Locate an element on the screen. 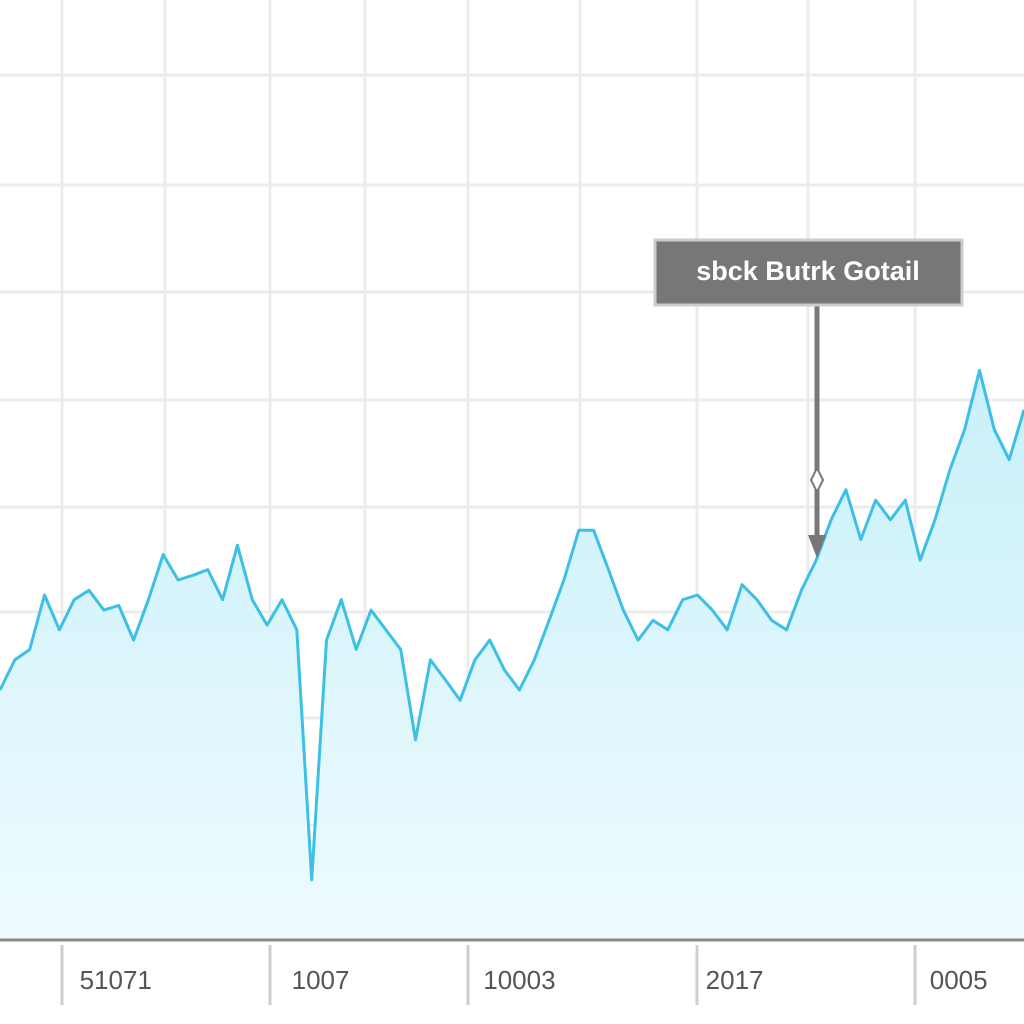 The height and width of the screenshot is (1024, 1024). x-tick-label: 1007 is located at coordinates (321, 980).